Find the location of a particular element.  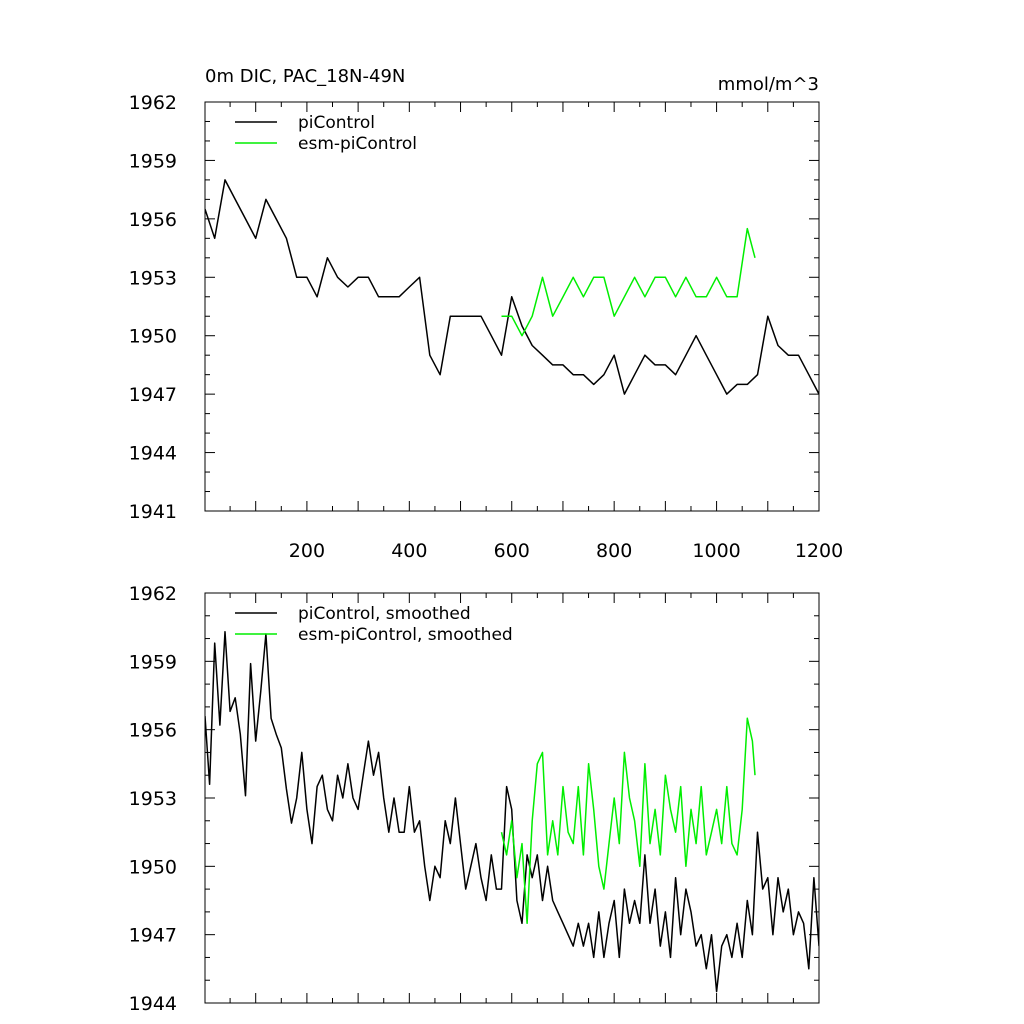

legend-label: piControl is located at coordinates (336, 123).